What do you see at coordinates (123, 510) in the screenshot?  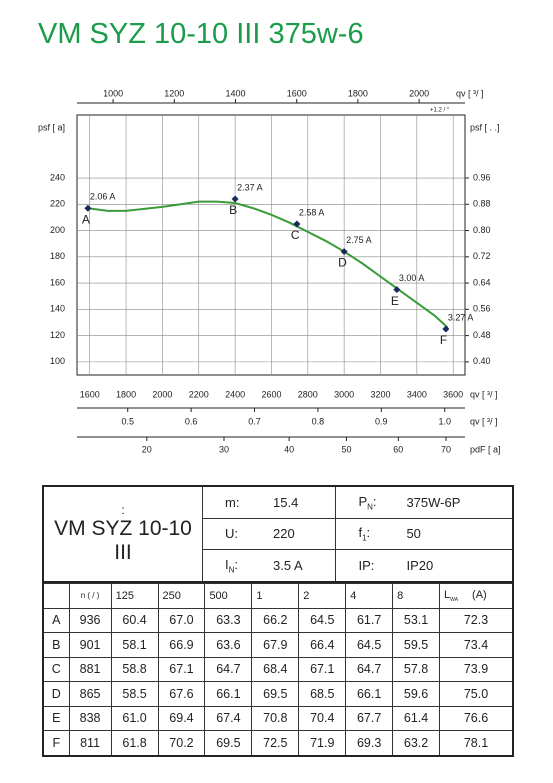 I see `model-colon: :` at bounding box center [123, 510].